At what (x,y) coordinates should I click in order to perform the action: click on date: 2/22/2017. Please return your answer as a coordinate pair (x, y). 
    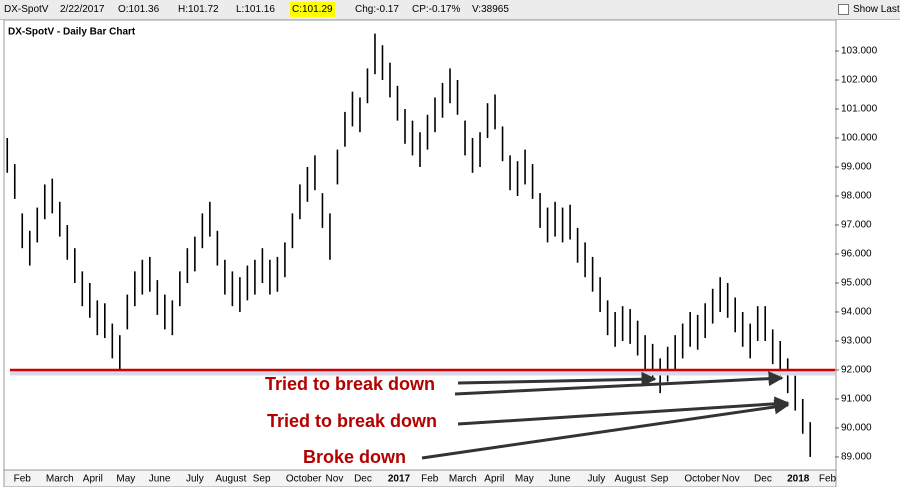
    Looking at the image, I should click on (82, 9).